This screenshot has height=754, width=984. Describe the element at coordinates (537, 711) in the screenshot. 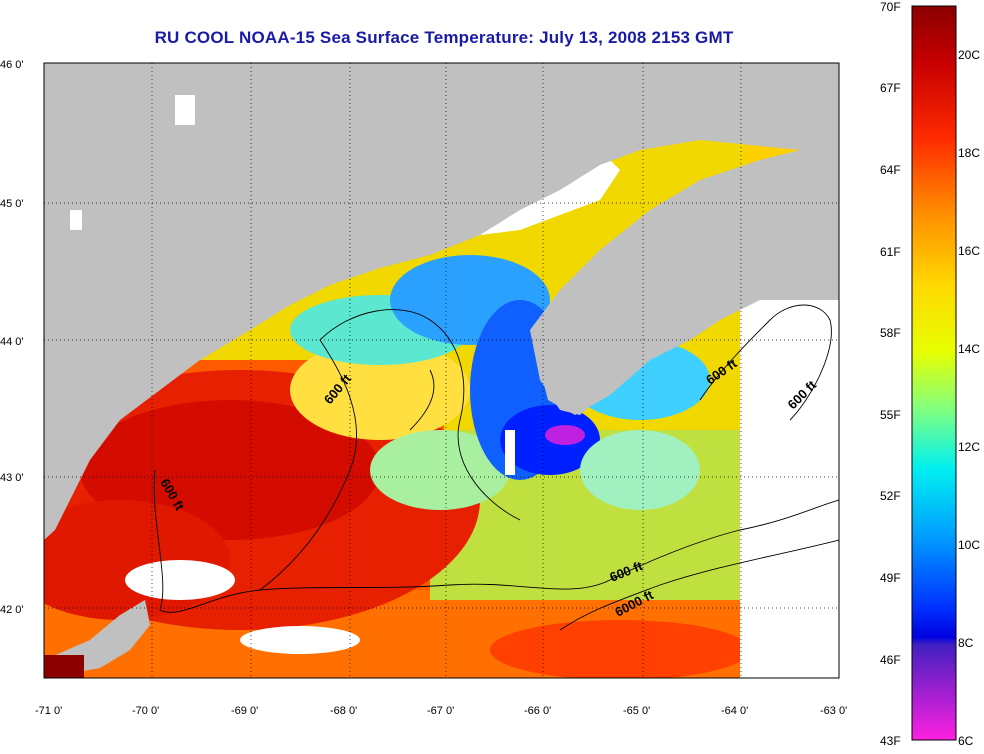

I see `x-tick-label: -66 0'` at that location.